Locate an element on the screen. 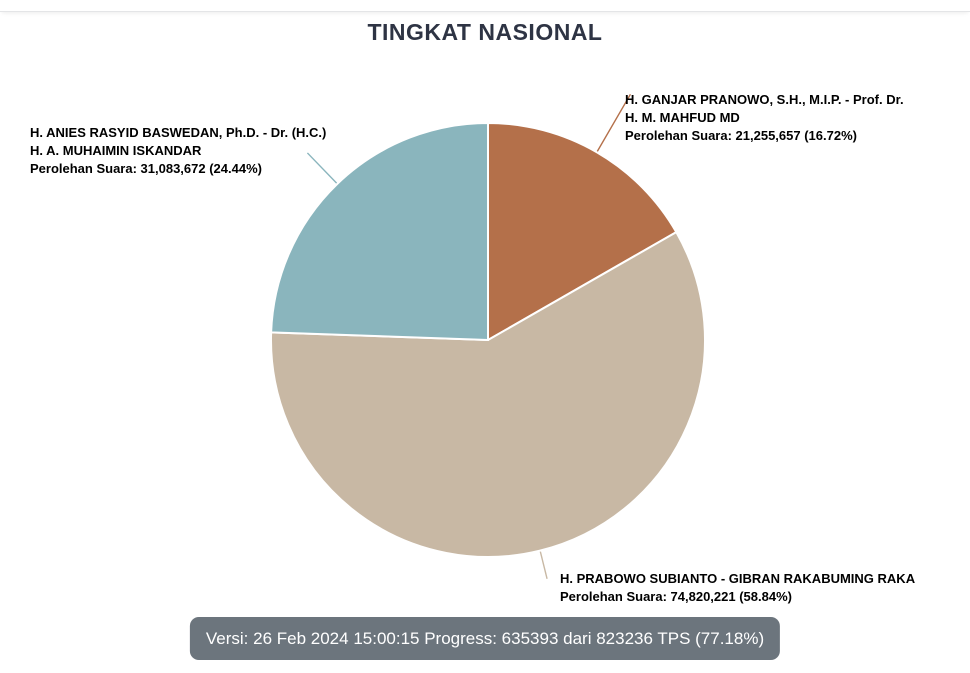 This screenshot has height=673, width=970. candidate-votes: Perolehan Suara: 74,820,221 (58.84%) is located at coordinates (676, 596).